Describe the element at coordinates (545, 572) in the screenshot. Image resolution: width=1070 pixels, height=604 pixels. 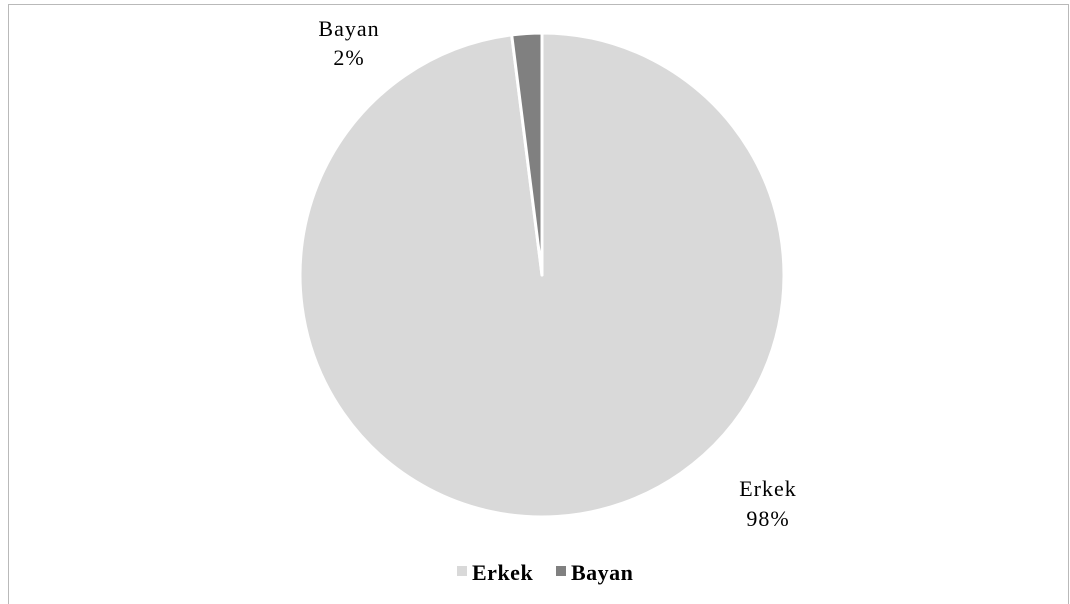
I see `legend: Erkek Bayan` at that location.